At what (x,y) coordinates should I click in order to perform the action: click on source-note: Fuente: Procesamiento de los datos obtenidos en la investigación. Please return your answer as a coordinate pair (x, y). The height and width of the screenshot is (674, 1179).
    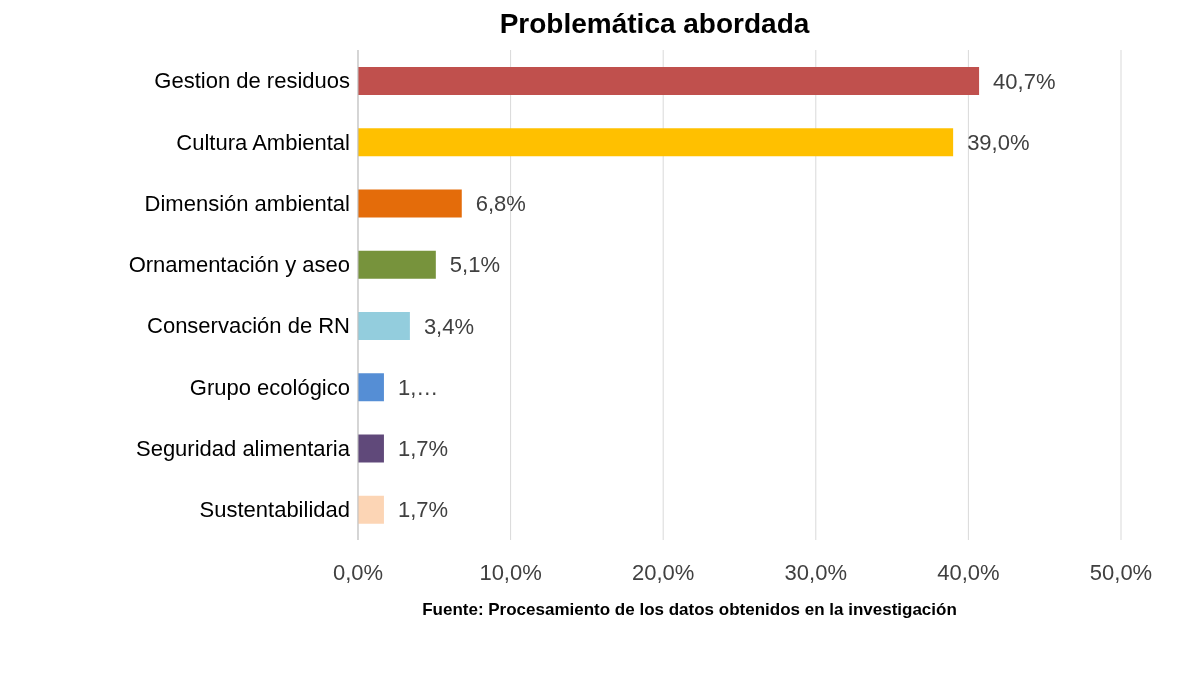
    Looking at the image, I should click on (689, 610).